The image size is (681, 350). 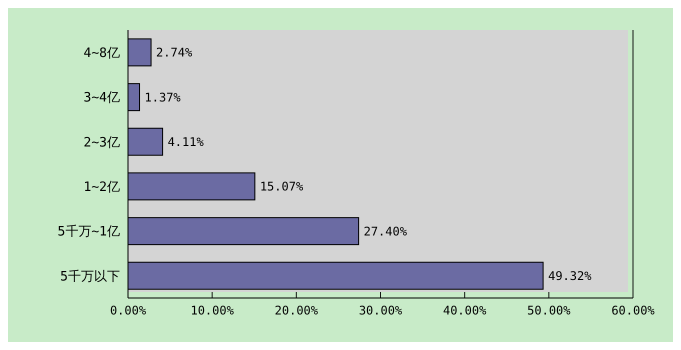 I want to click on x-tick-label: 60.00%, so click(x=633, y=311).